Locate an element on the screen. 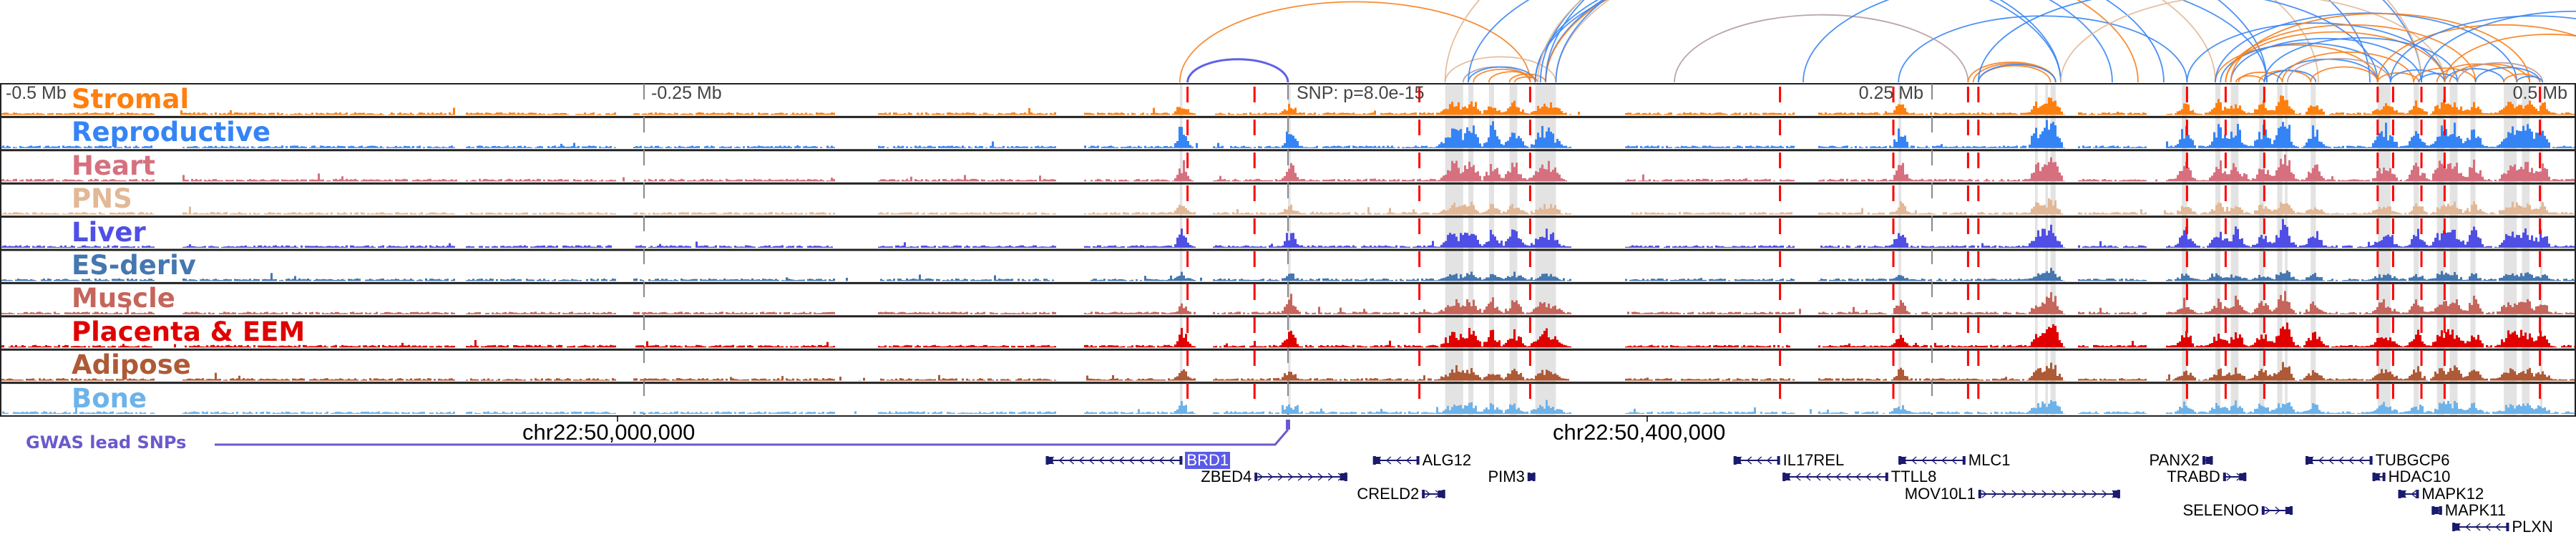 Image resolution: width=2576 pixels, height=537 pixels. signal-heart is located at coordinates (1288, 168).